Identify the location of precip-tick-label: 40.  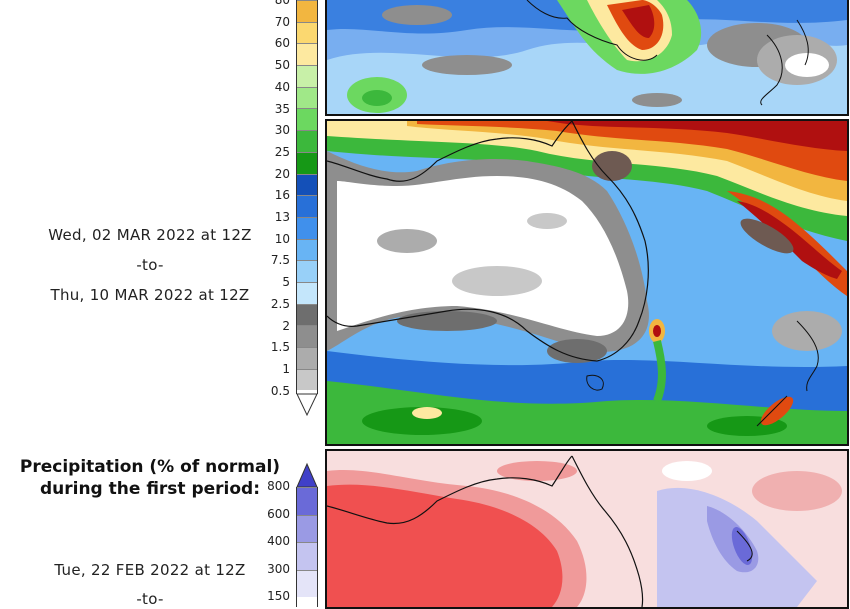
(282, 86).